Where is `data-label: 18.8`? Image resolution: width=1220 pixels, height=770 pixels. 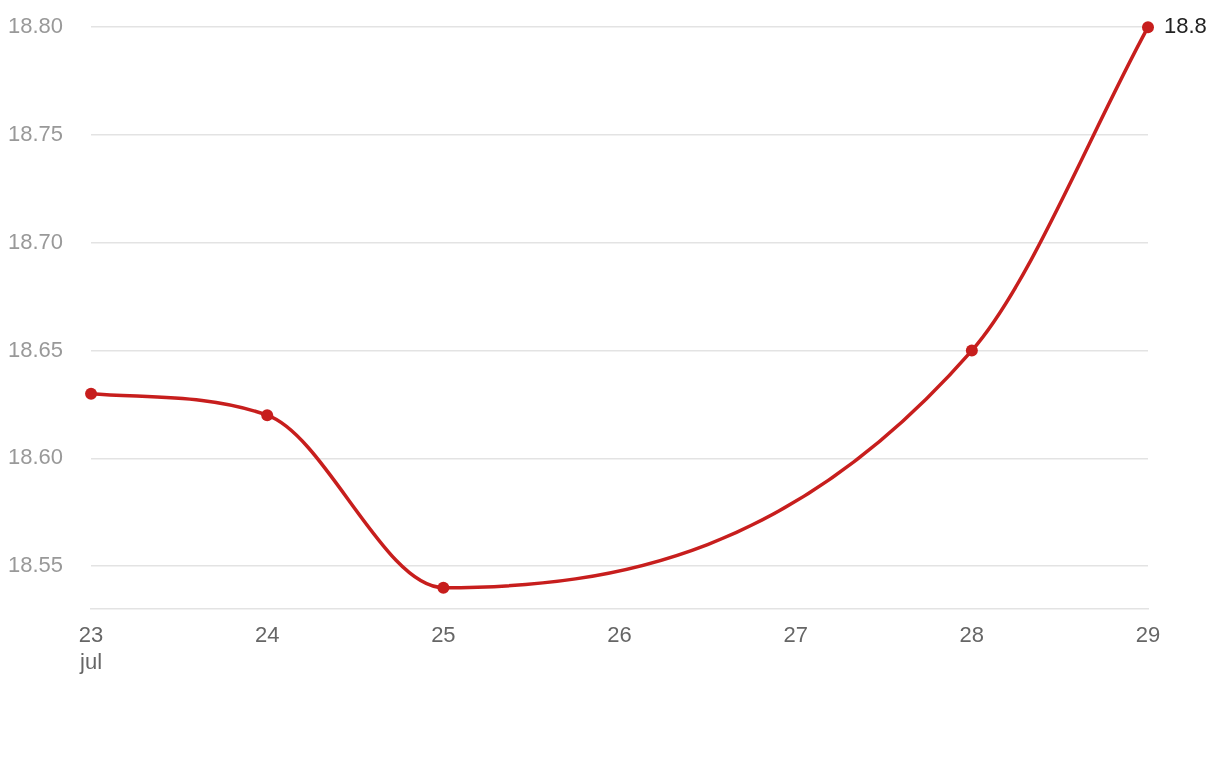
data-label: 18.8 is located at coordinates (1185, 26).